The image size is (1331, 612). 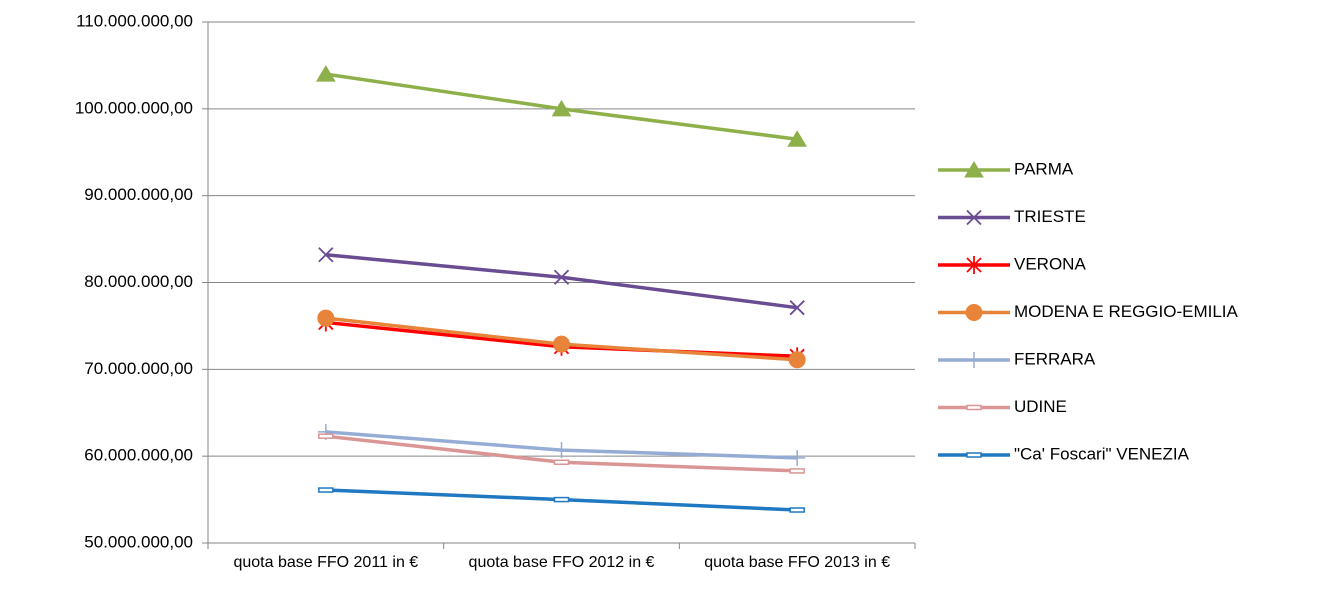 I want to click on x-tick-label: quota base FFO 2011 in €, so click(x=326, y=562).